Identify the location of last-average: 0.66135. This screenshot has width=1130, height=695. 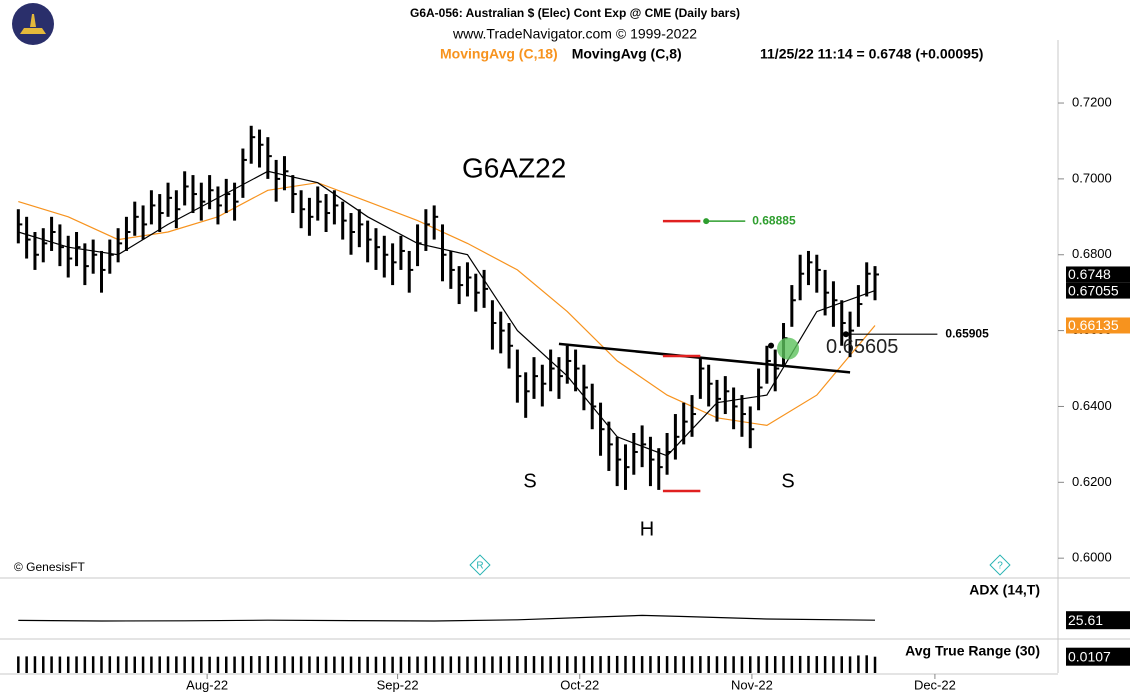
(1093, 325).